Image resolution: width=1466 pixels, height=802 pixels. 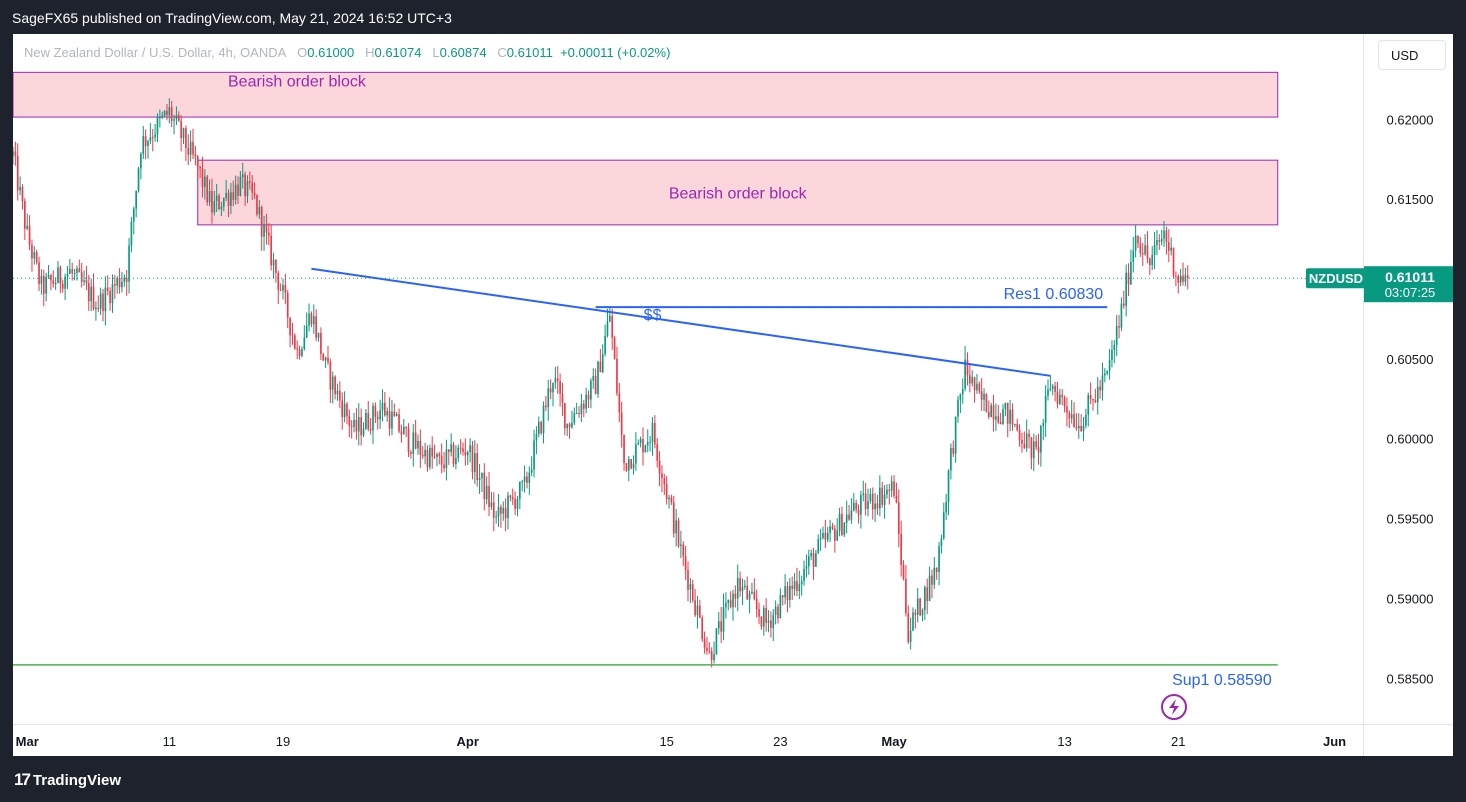 What do you see at coordinates (1410, 678) in the screenshot?
I see `price-tick-label: 0.58500` at bounding box center [1410, 678].